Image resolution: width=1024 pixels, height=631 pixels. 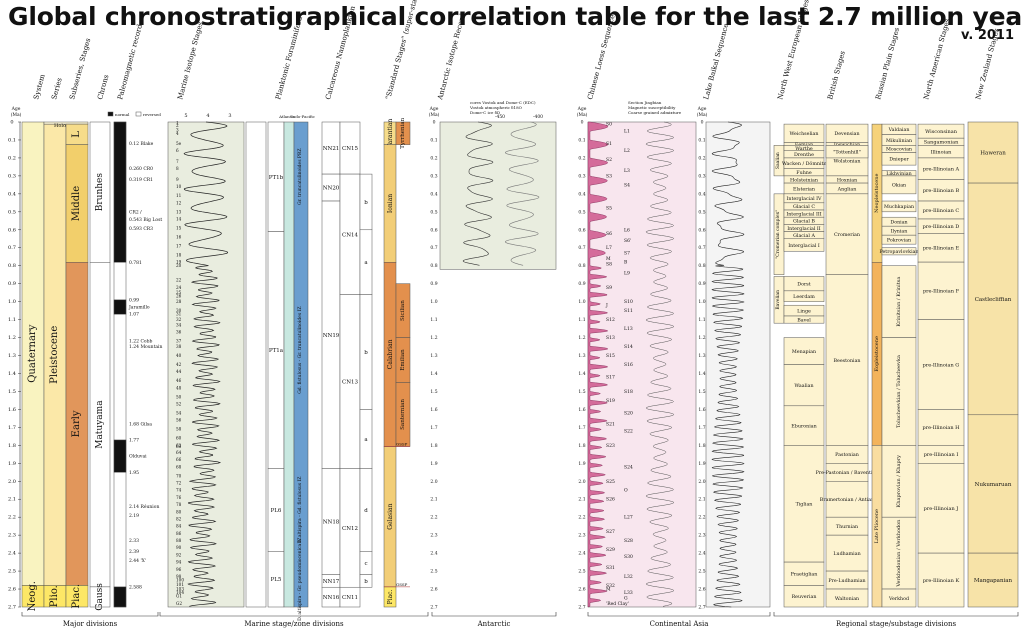 I want to click on mis-stage-label: 40, so click(x=179, y=355).